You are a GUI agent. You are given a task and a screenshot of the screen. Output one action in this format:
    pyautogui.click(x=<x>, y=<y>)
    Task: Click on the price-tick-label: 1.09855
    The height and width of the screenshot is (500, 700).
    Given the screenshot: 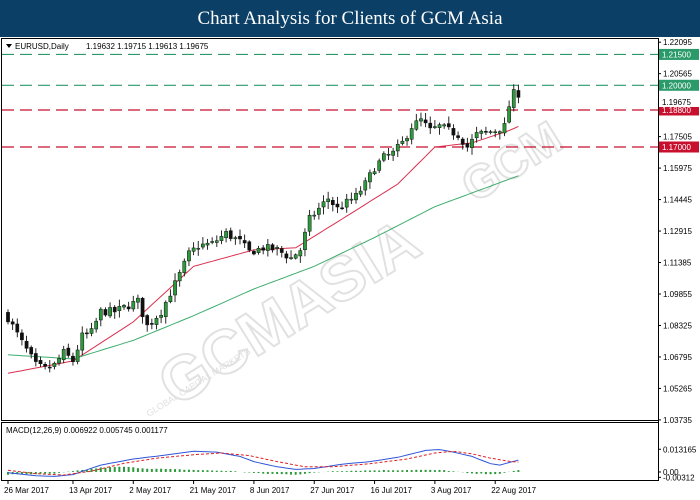 What is the action you would take?
    pyautogui.click(x=677, y=294)
    